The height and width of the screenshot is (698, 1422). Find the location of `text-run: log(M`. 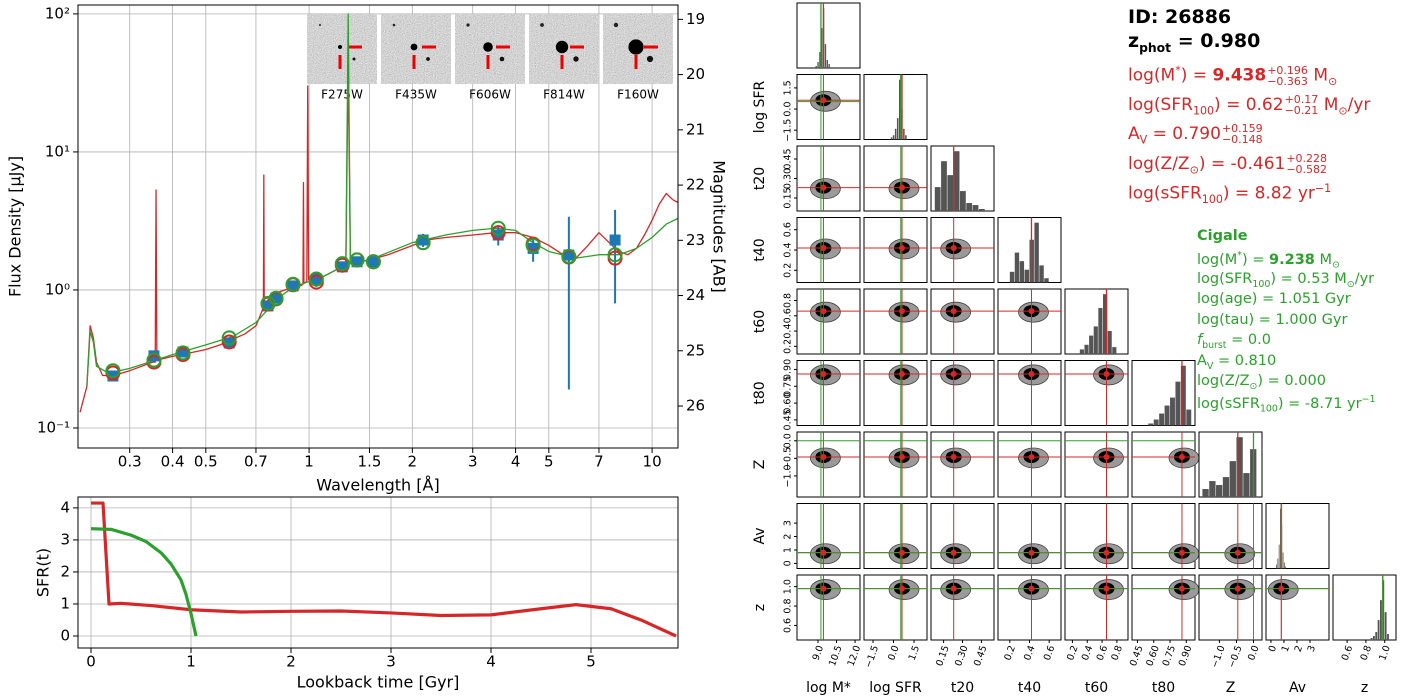

text-run: log(M is located at coordinates (1152, 75).